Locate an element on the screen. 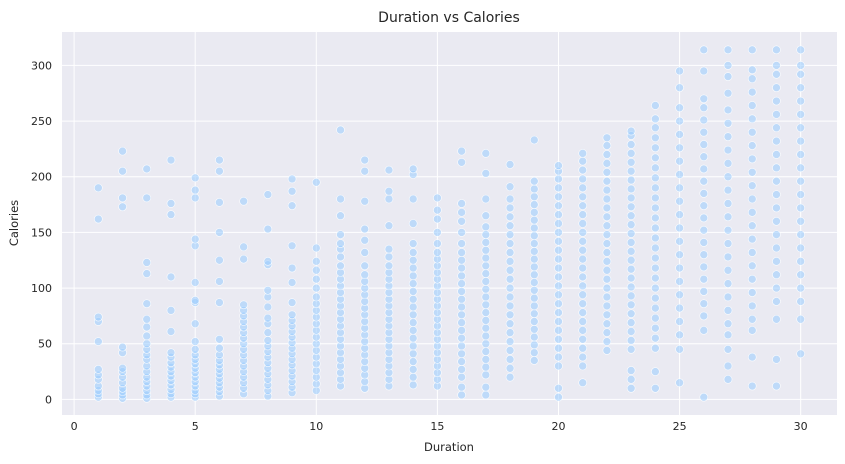 The width and height of the screenshot is (845, 464). y-tick-label: 100 is located at coordinates (41, 288).